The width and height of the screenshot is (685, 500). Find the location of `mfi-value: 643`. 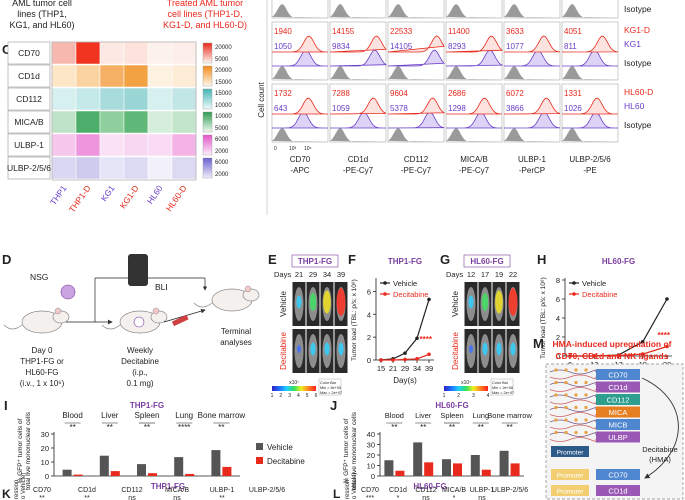

mfi-value: 643 is located at coordinates (281, 108).